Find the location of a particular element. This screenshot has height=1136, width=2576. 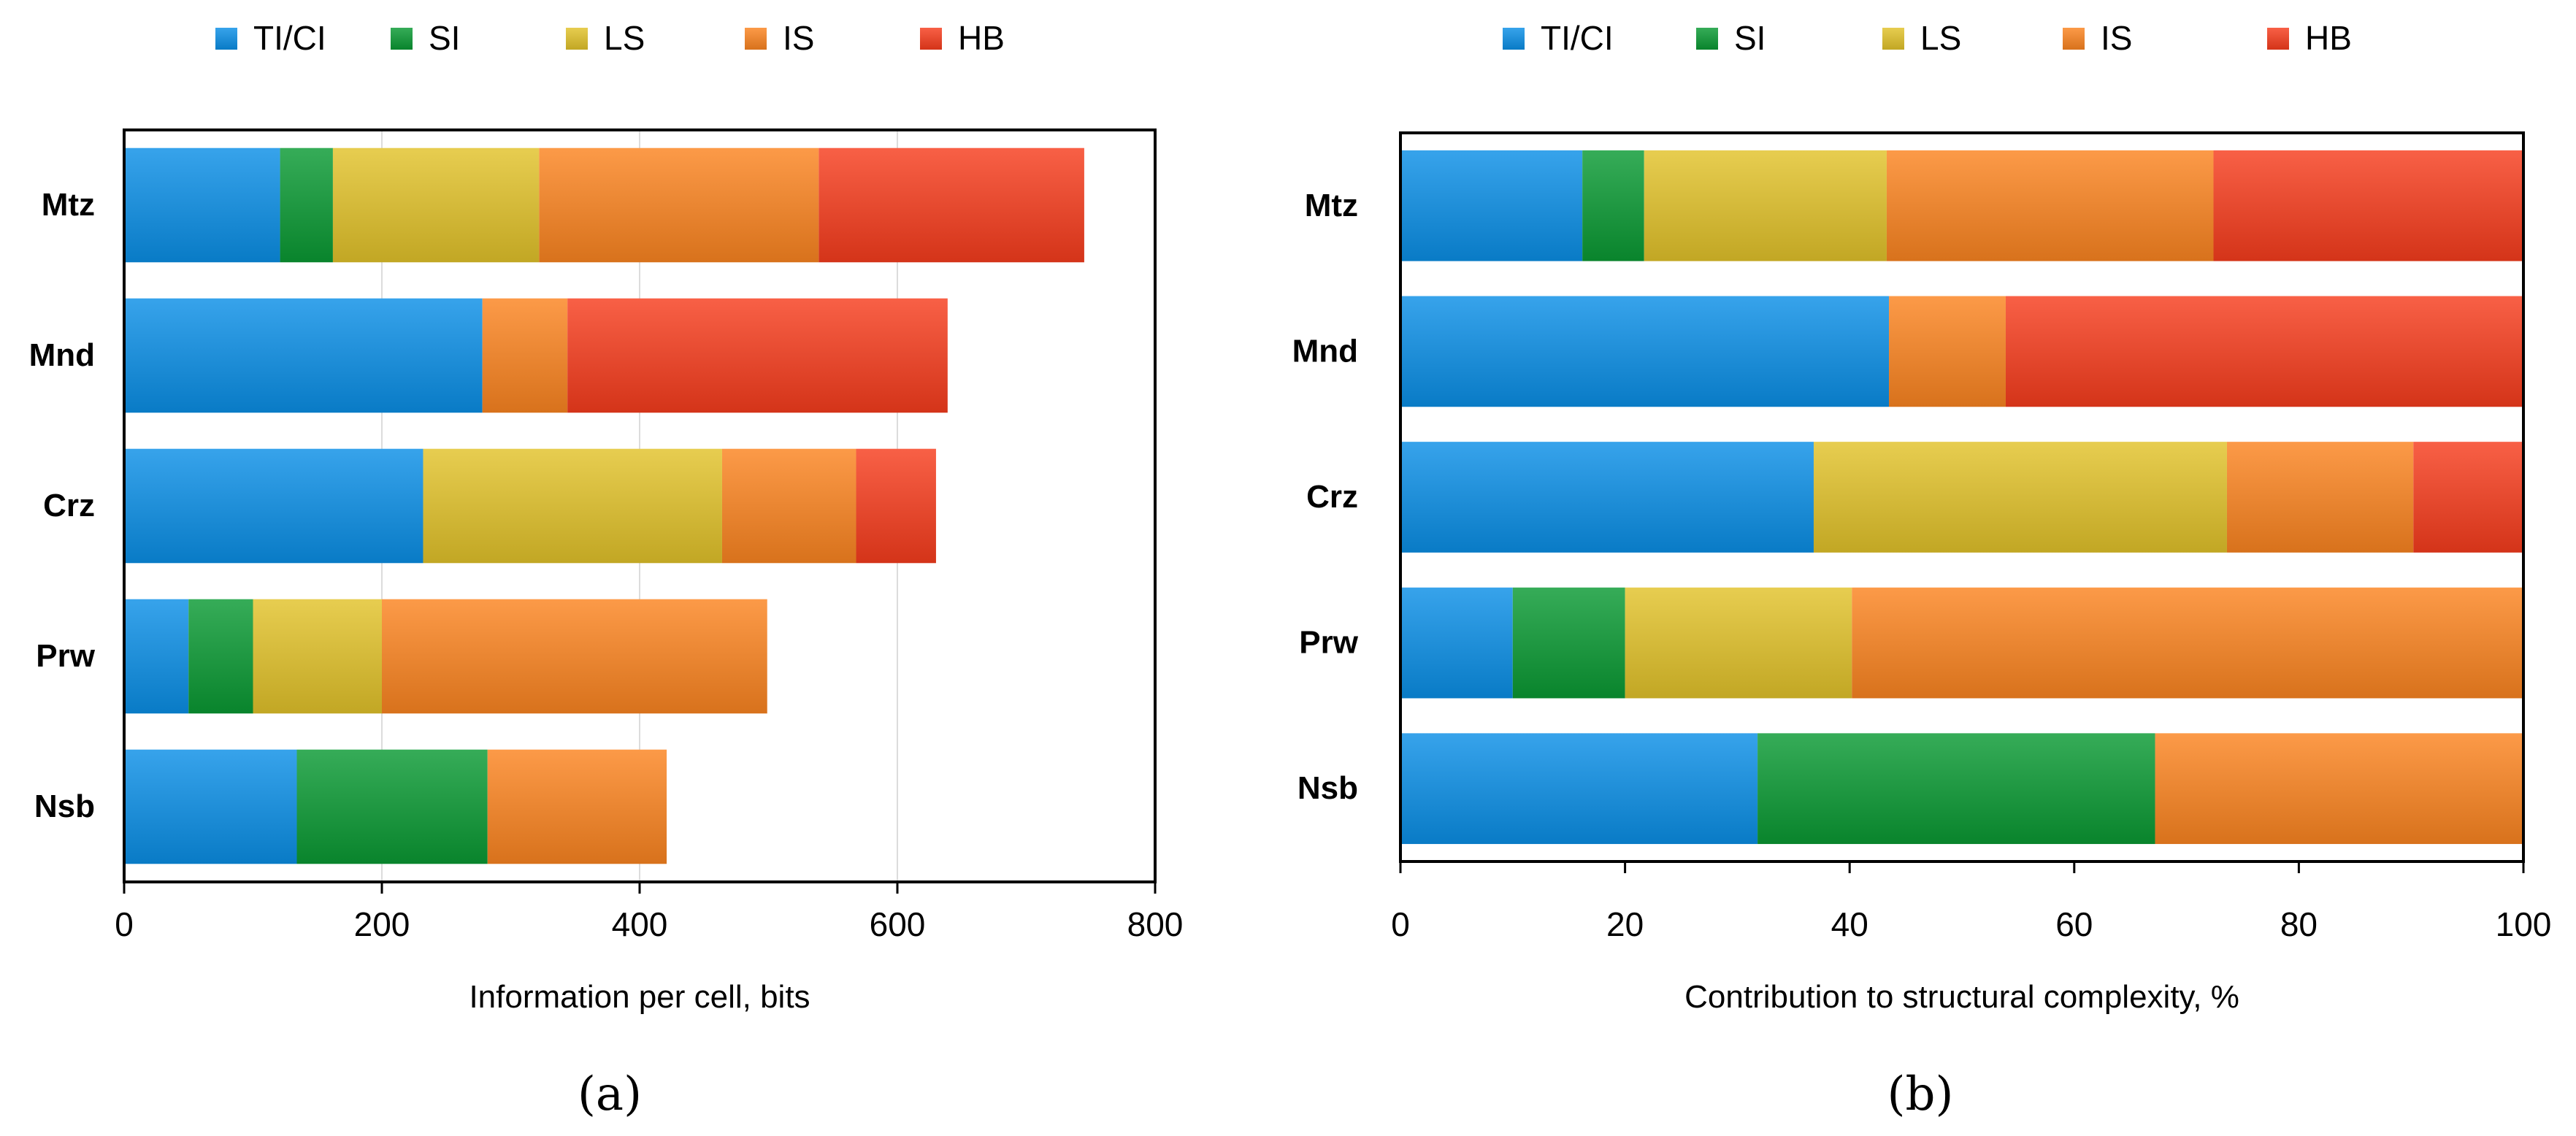

x-tick-label: 400 is located at coordinates (640, 924).